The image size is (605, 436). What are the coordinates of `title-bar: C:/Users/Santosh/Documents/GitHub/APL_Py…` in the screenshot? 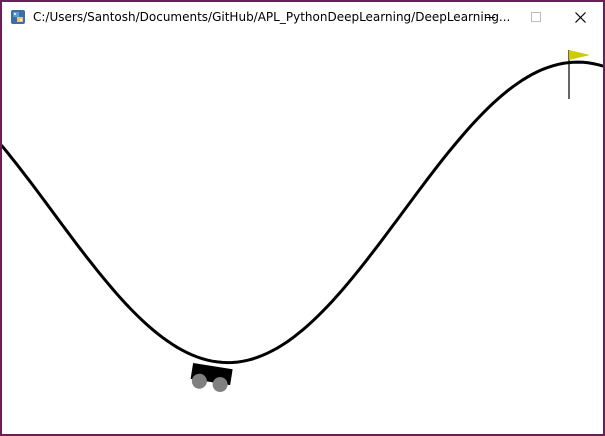 It's located at (302, 17).